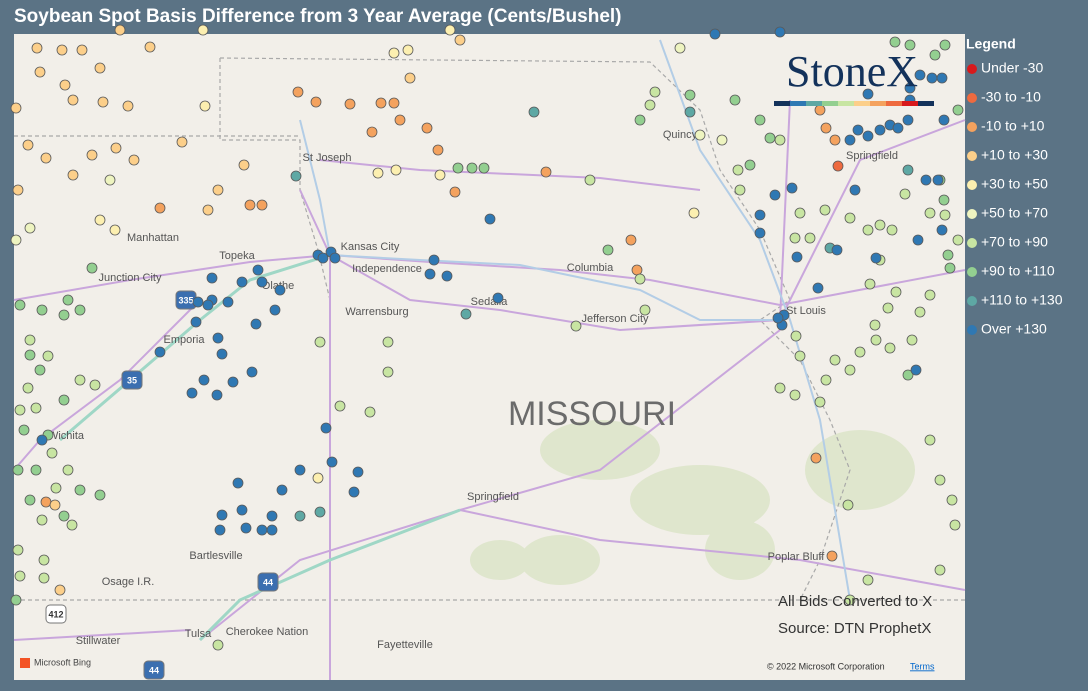  What do you see at coordinates (215, 556) in the screenshot?
I see `place-label: Bartlesville` at bounding box center [215, 556].